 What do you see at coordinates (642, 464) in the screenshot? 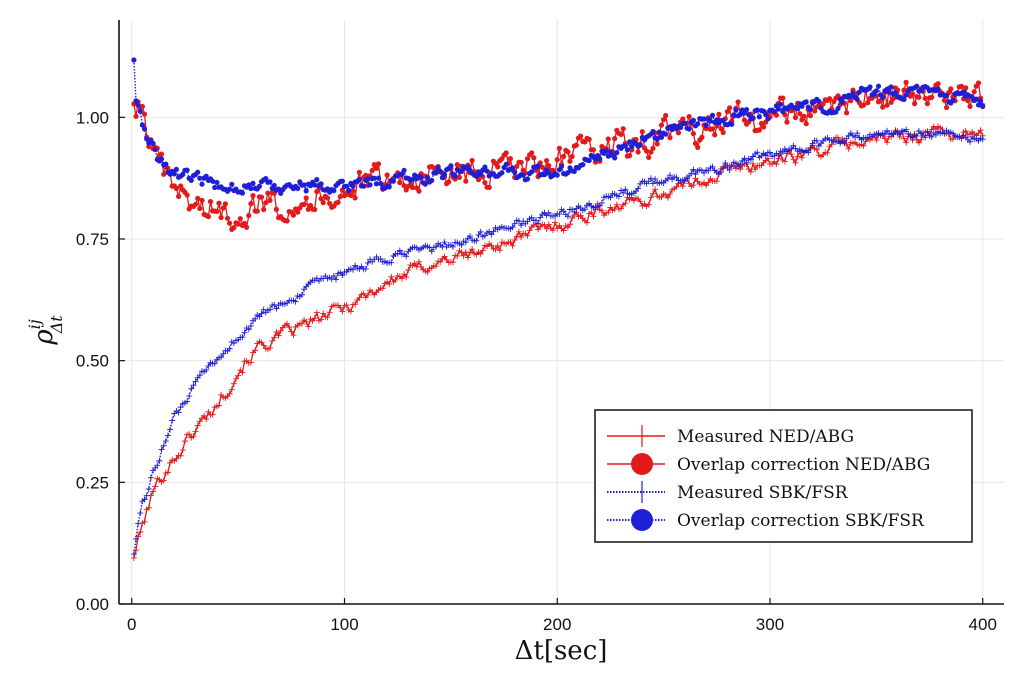
I see `legend-marker` at bounding box center [642, 464].